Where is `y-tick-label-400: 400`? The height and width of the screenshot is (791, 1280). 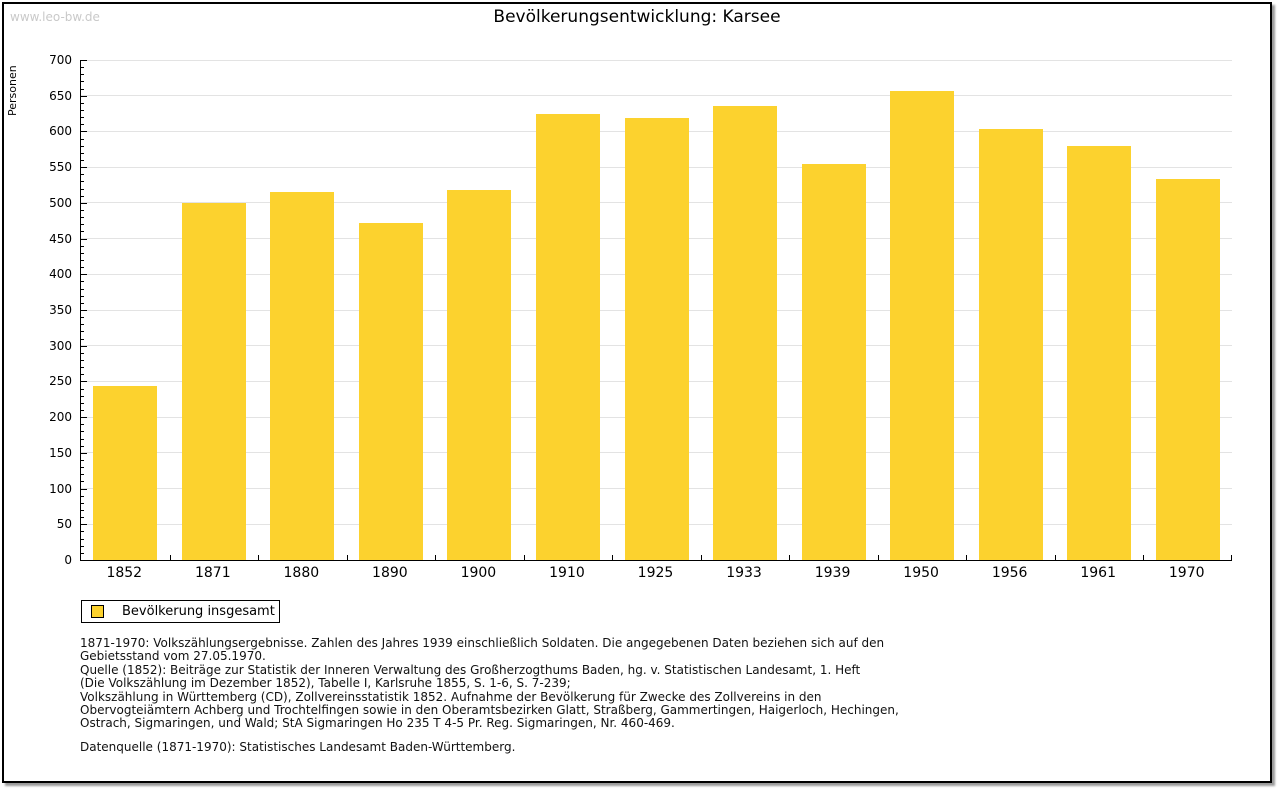
y-tick-label-400: 400 is located at coordinates (60, 274).